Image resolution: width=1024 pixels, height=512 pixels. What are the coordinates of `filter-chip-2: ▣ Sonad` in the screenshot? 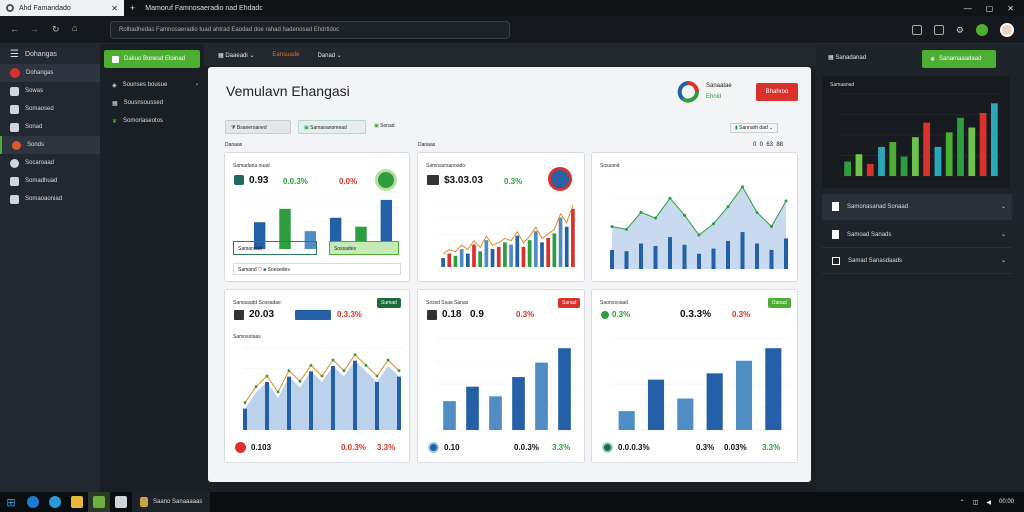 It's located at (384, 126).